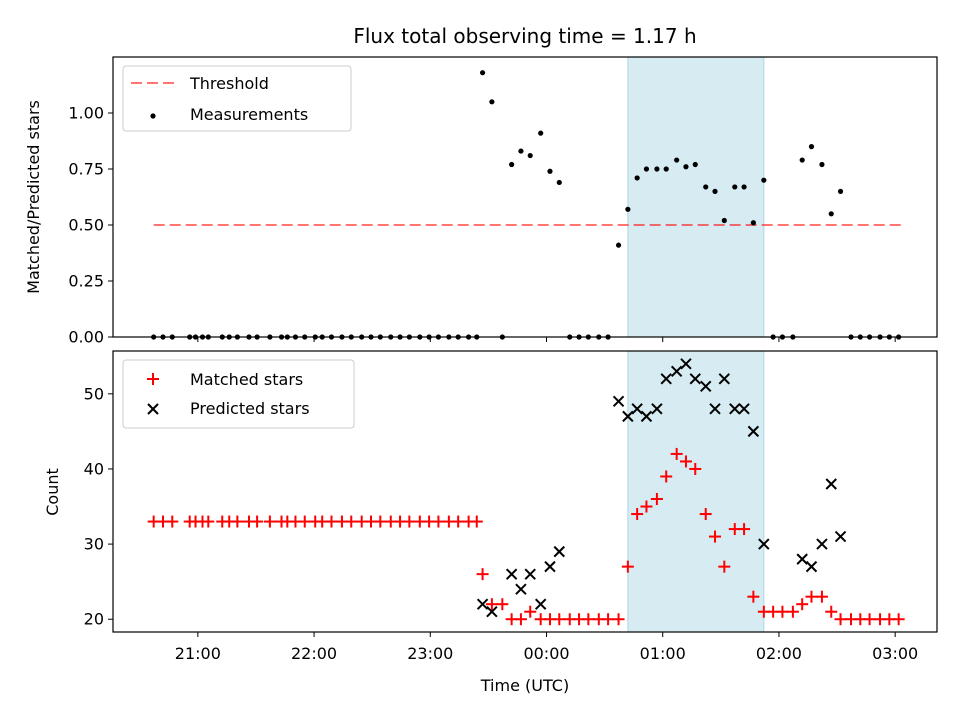 Image resolution: width=960 pixels, height=720 pixels. I want to click on bottom-xtick-label-3: 00:00, so click(546, 653).